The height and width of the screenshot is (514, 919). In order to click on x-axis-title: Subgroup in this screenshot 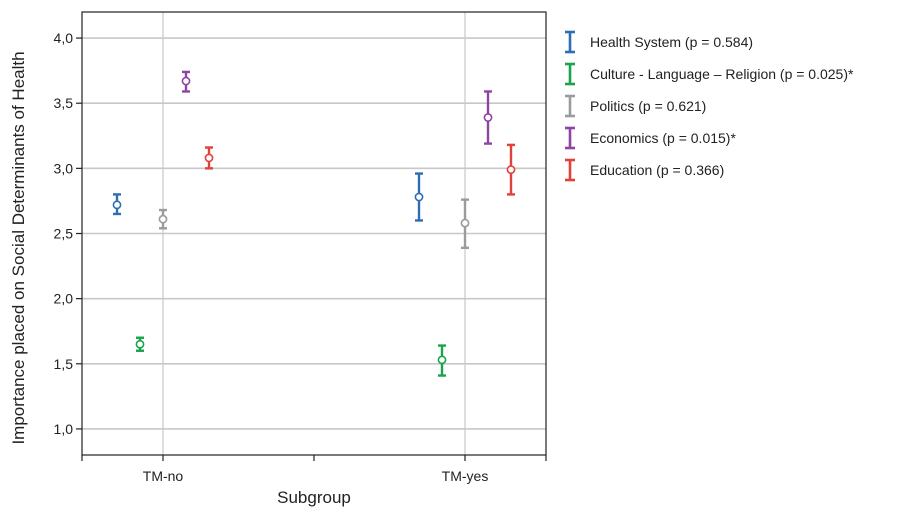, I will do `click(314, 497)`.